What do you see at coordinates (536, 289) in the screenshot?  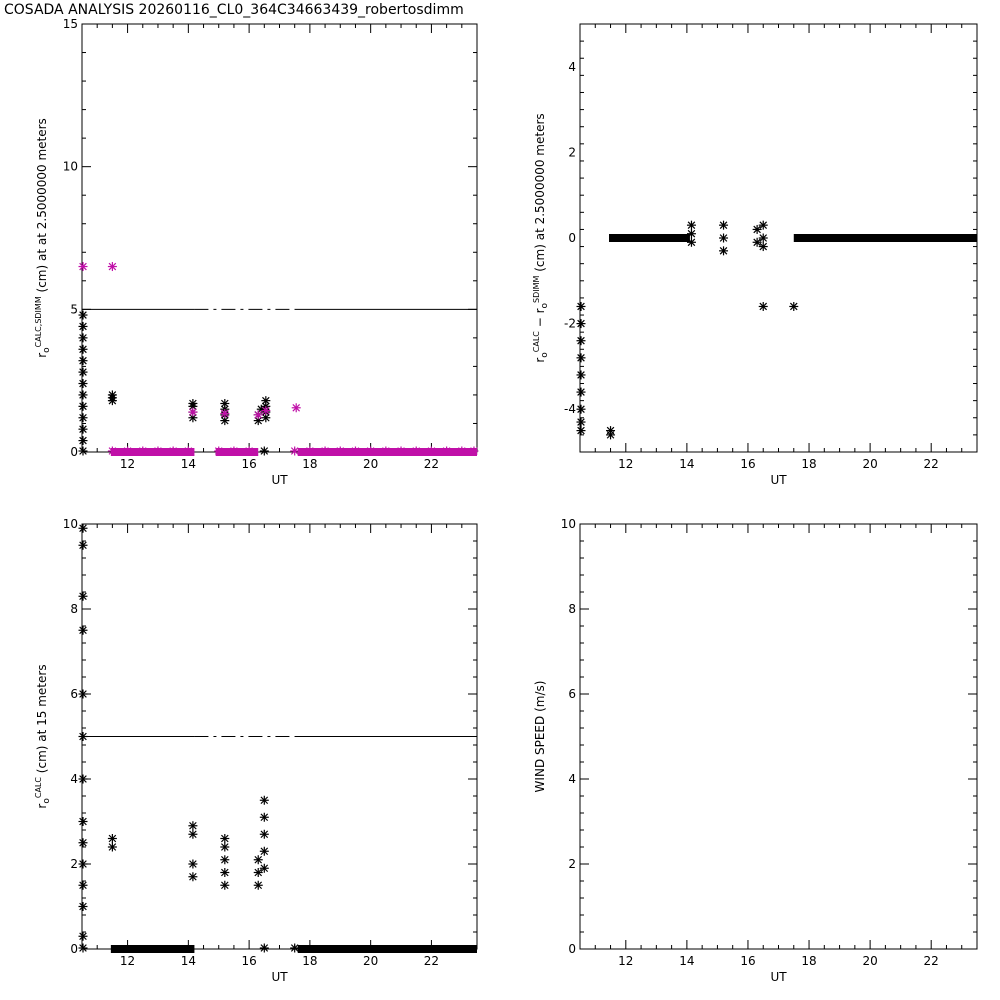 I see `y-axis-label-part: SDIMM` at bounding box center [536, 289].